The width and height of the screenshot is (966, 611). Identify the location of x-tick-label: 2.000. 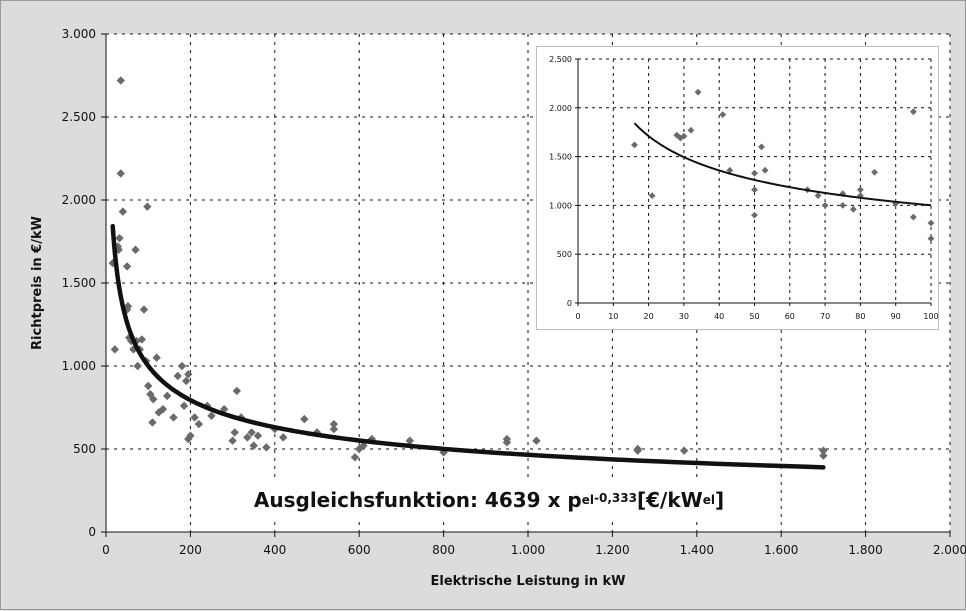
(949, 550).